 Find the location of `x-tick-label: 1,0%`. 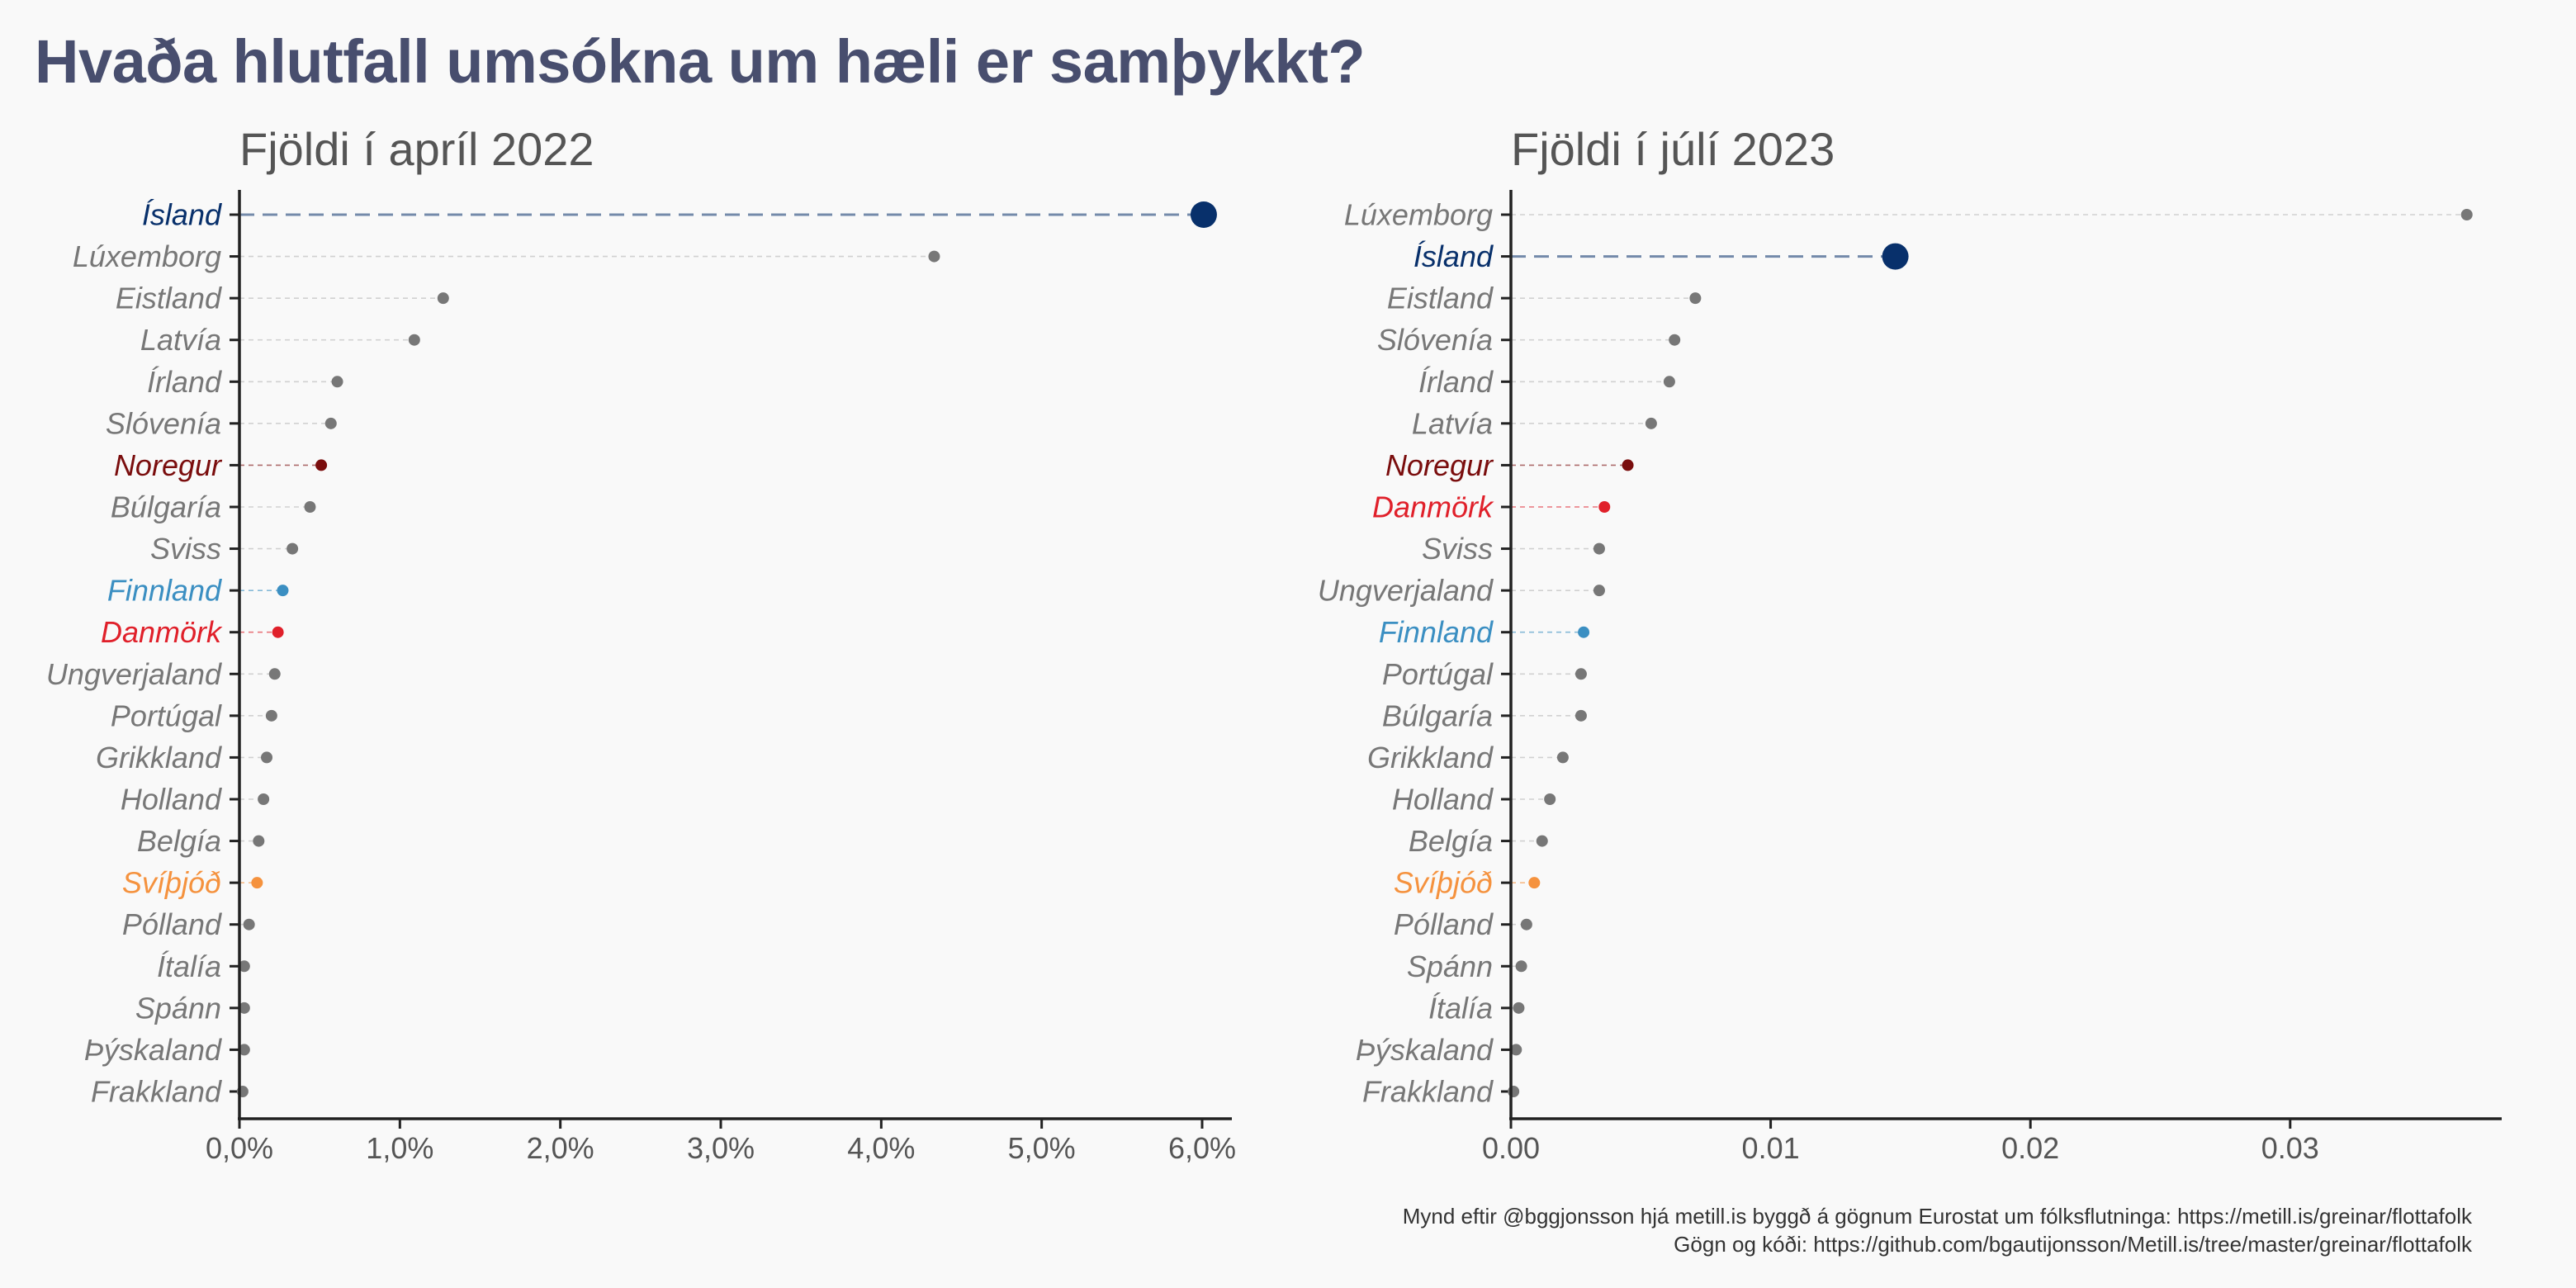

x-tick-label: 1,0% is located at coordinates (399, 1148).